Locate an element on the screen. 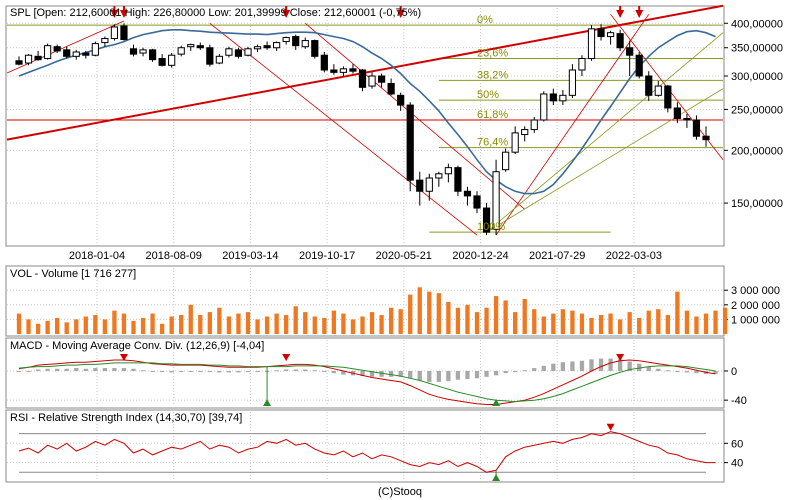 The width and height of the screenshot is (800, 500). rsi-series is located at coordinates (367, 452).